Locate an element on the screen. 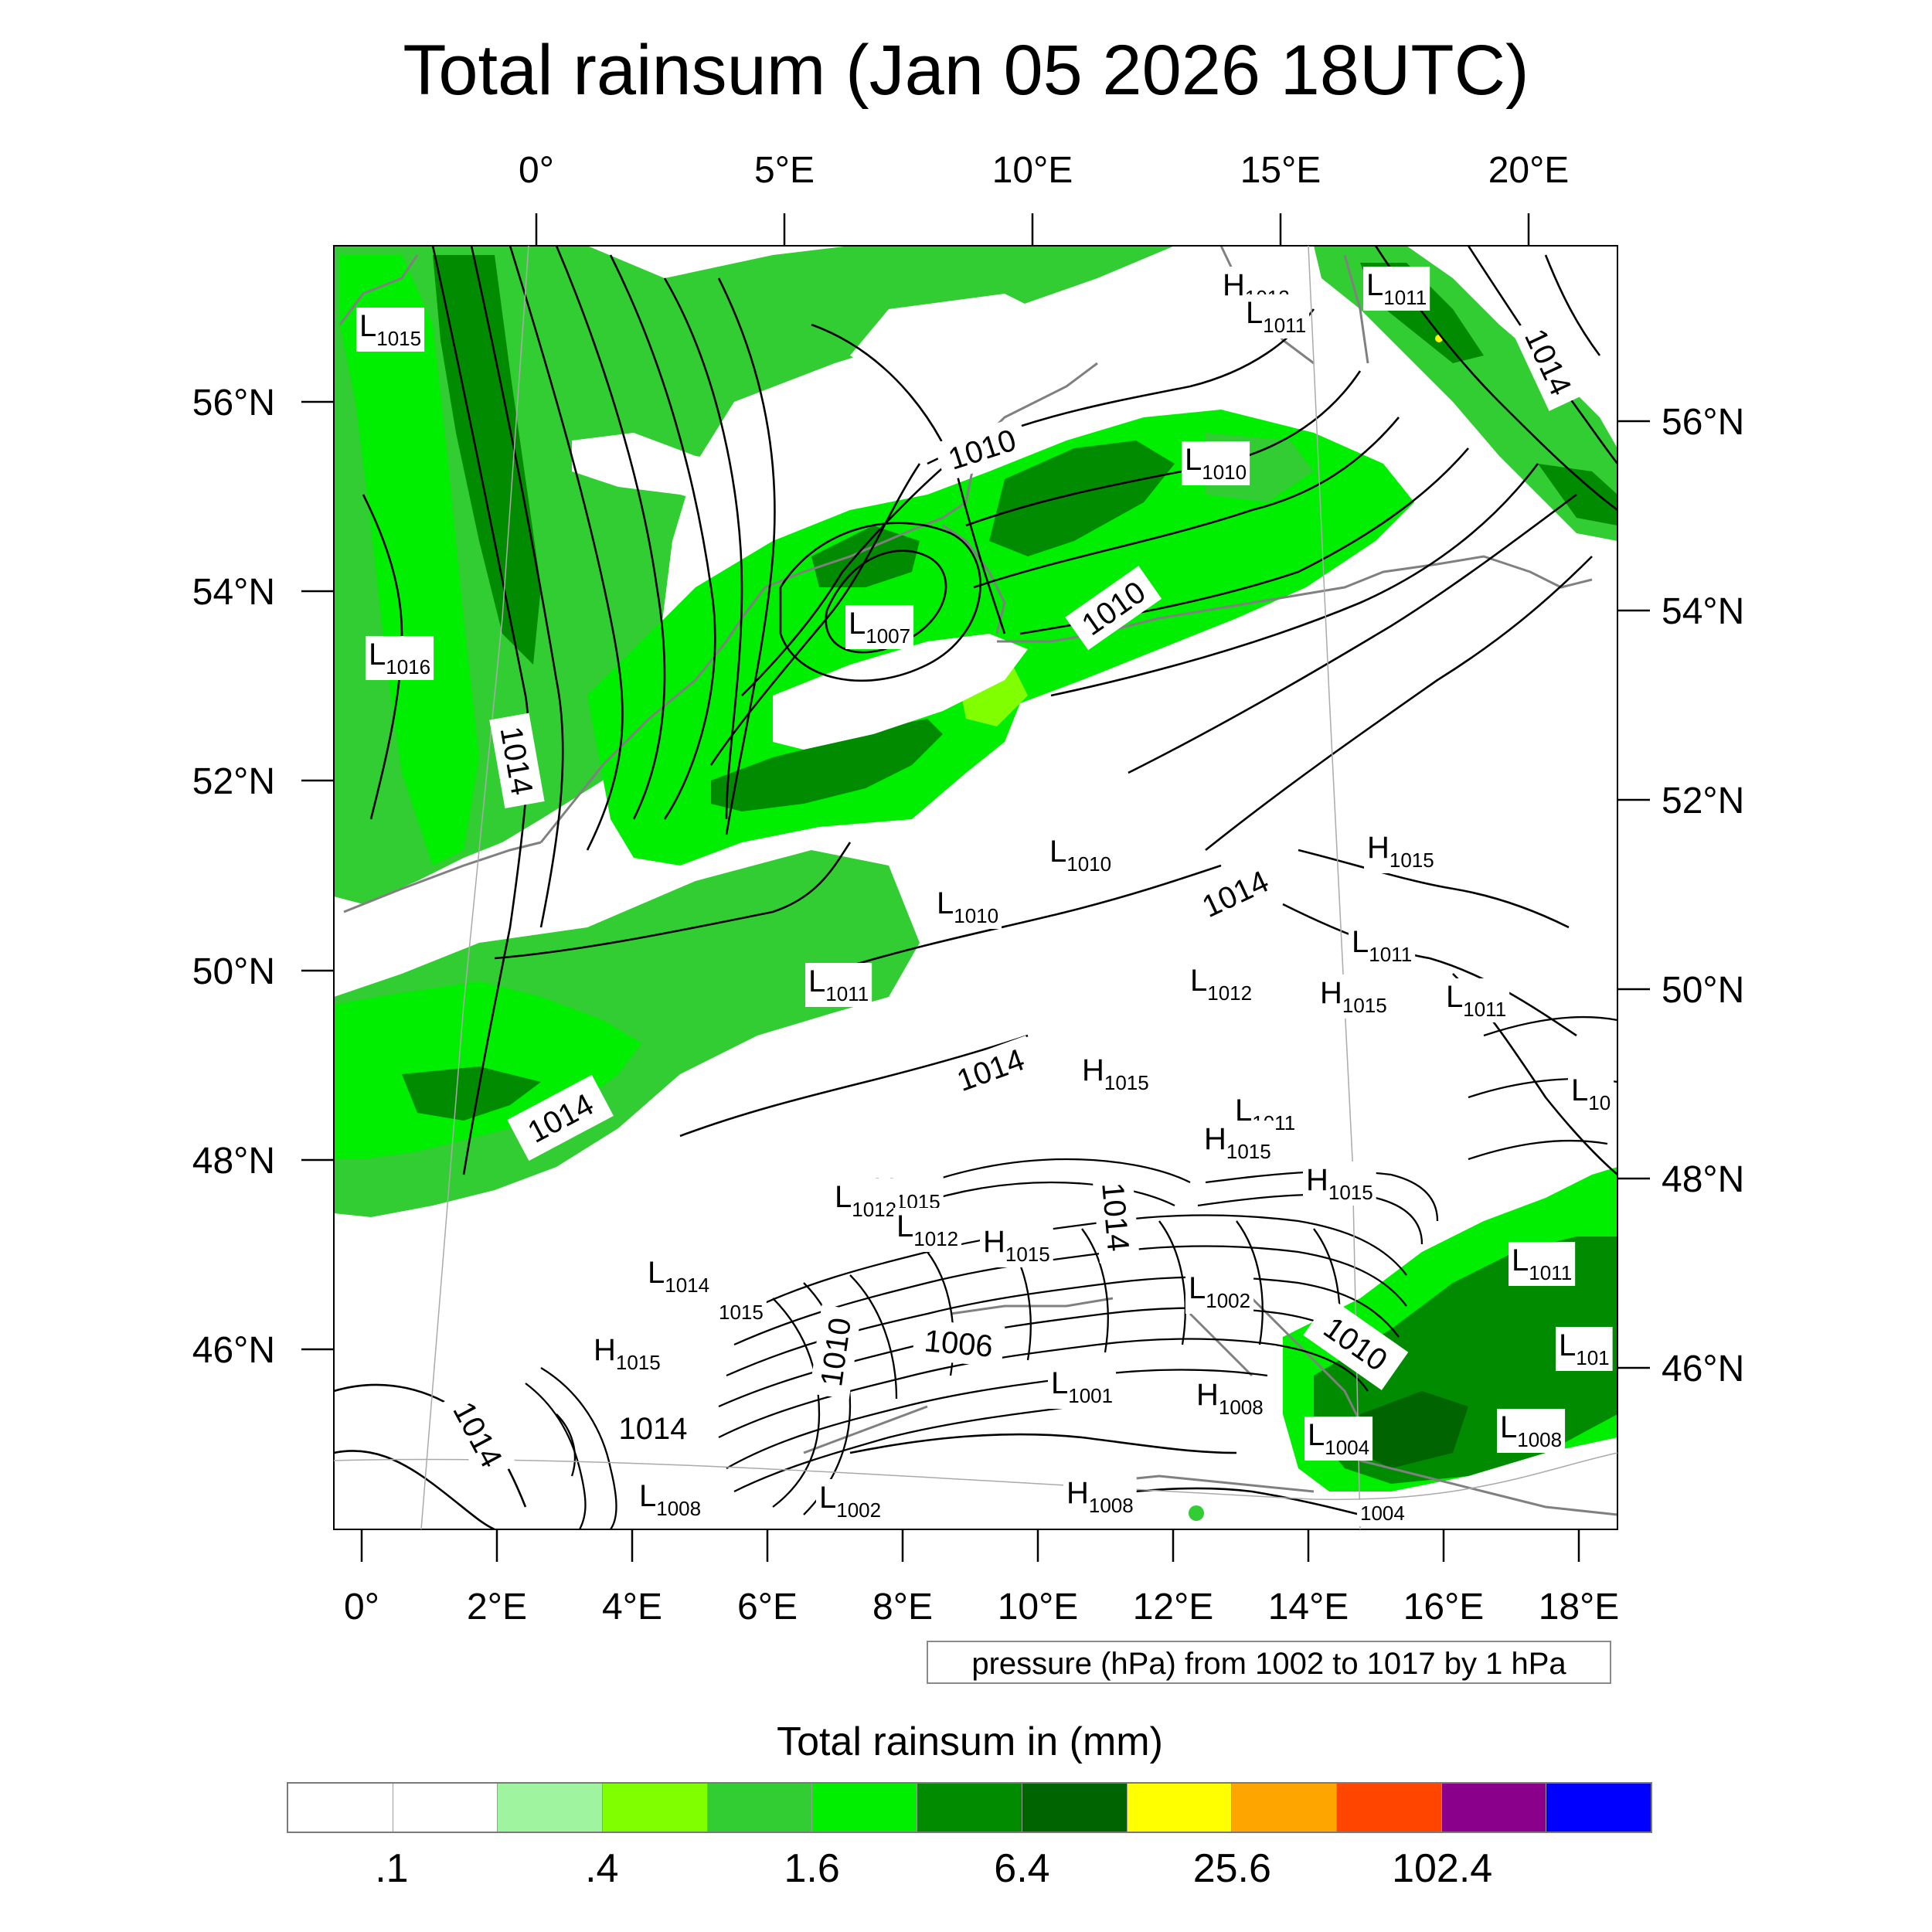  pressure-center-label: L1014 is located at coordinates (678, 1276).